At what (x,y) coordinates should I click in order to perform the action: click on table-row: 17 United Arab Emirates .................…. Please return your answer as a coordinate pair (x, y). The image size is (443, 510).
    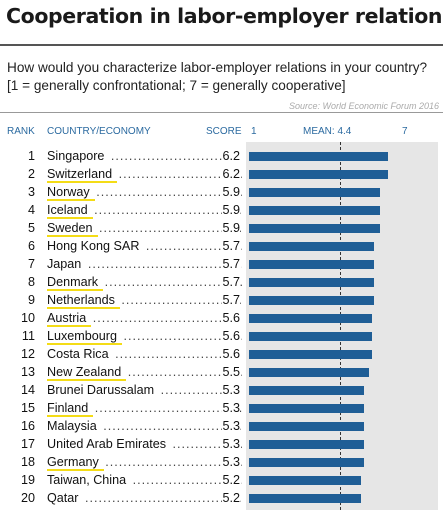
    Looking at the image, I should click on (221, 444).